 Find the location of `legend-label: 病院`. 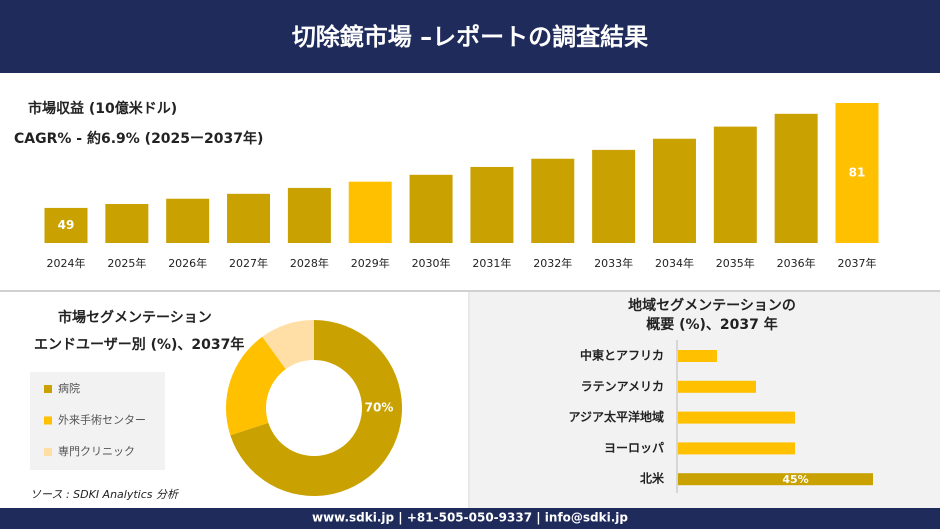

legend-label: 病院 is located at coordinates (69, 388).